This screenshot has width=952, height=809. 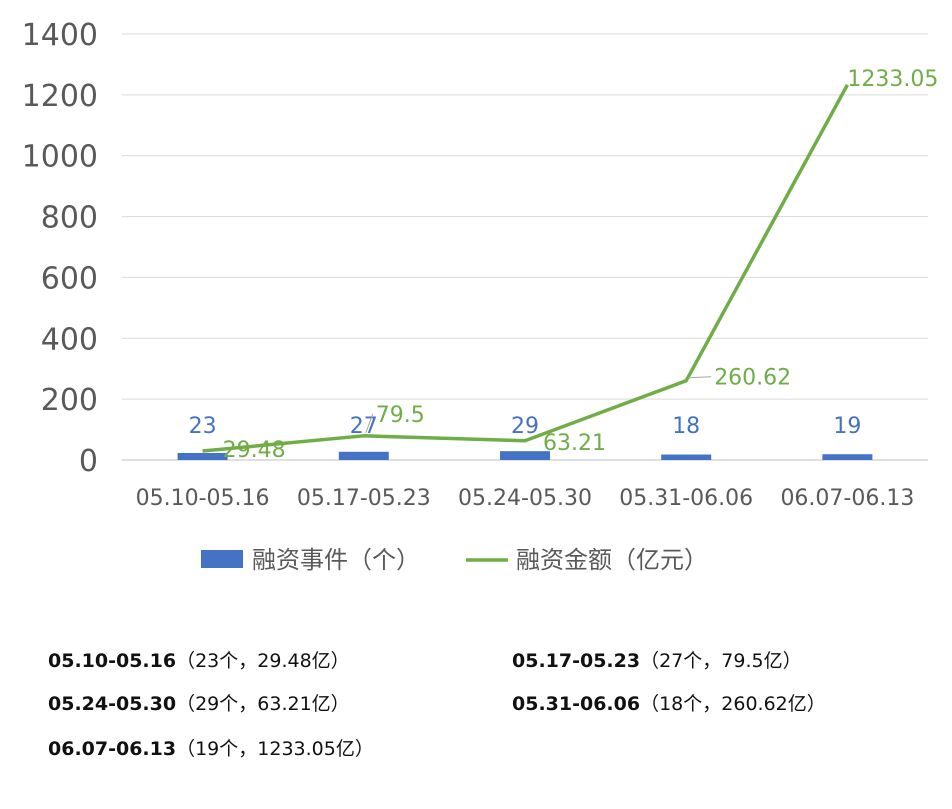 I want to click on y-tick-label: 600, so click(x=69, y=278).